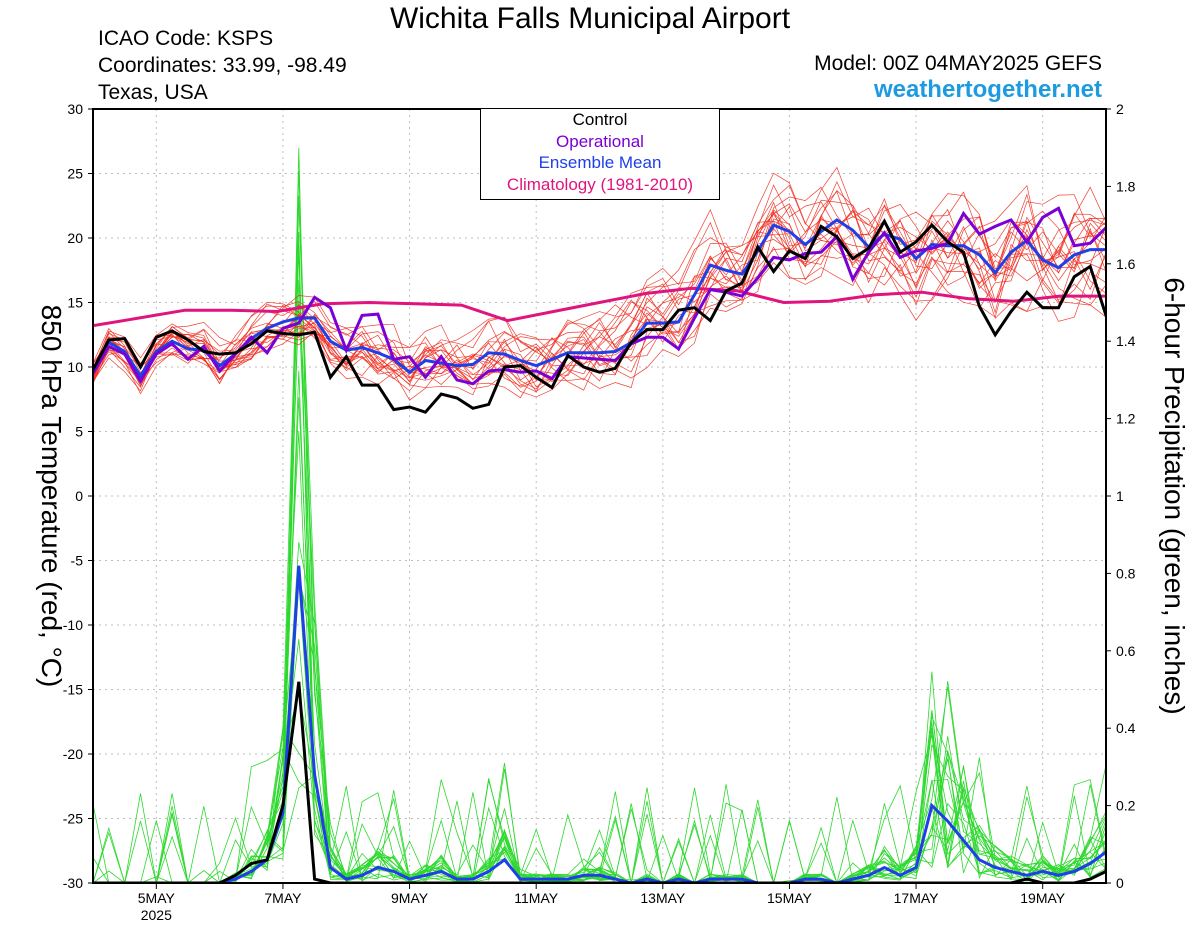 Image resolution: width=1200 pixels, height=927 pixels. I want to click on y-tick-label: 0, so click(79, 496).